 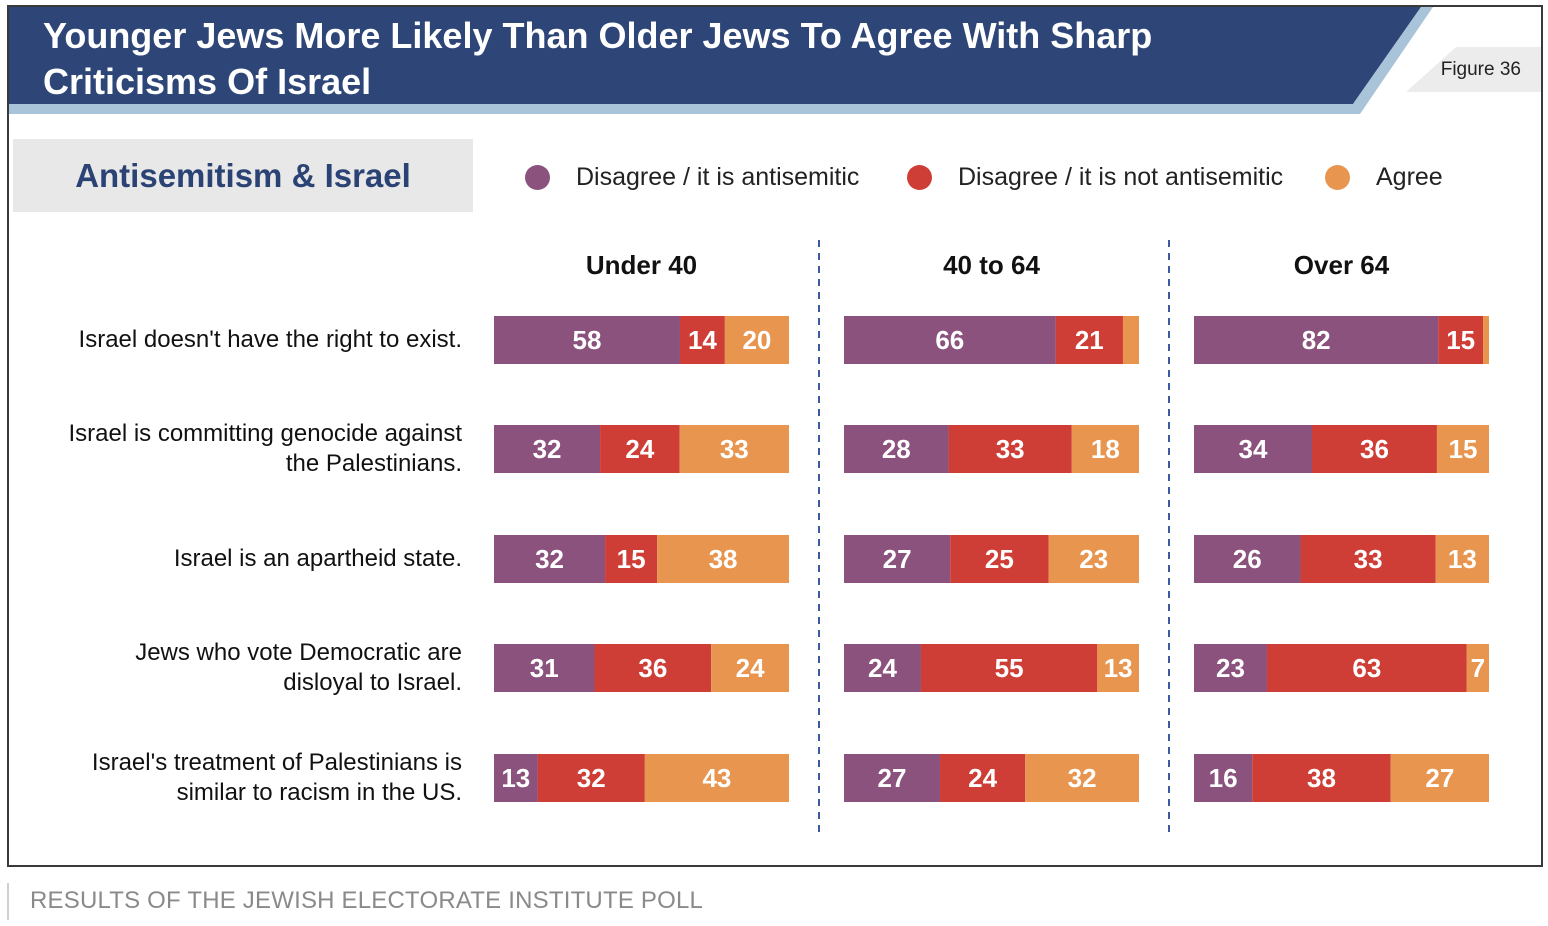 What do you see at coordinates (372, 682) in the screenshot?
I see `category-label-line: disloyal to Israel.` at bounding box center [372, 682].